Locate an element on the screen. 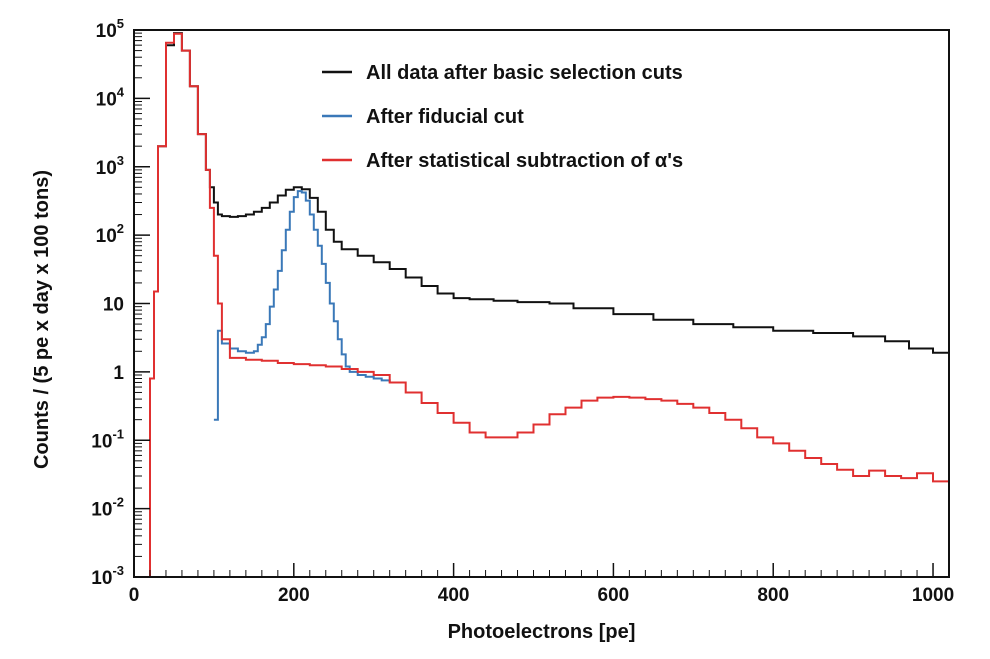  y-tick-label: 10 is located at coordinates (113, 305).